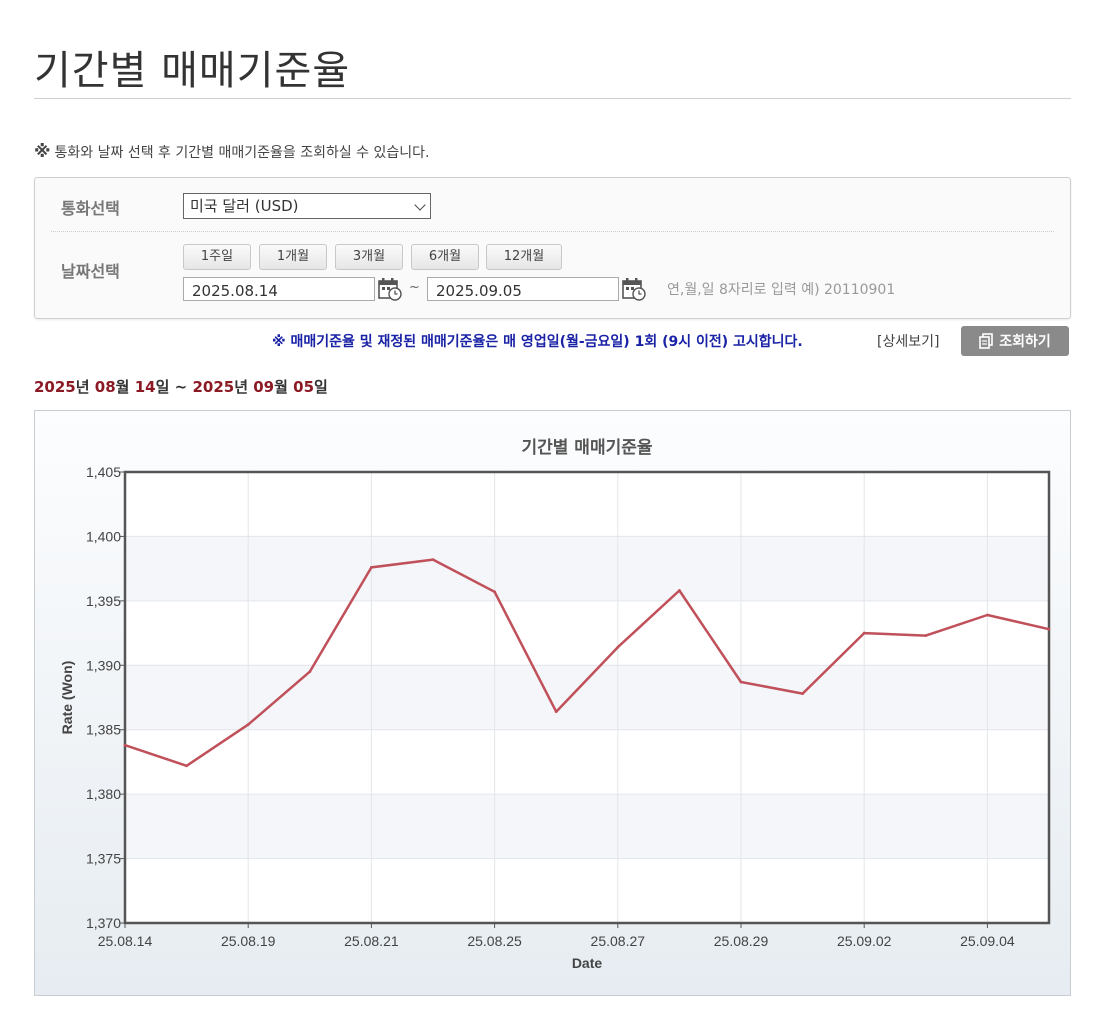 The image size is (1100, 1018). What do you see at coordinates (523, 289) in the screenshot?
I see `end-date-input: 2025.09.05` at bounding box center [523, 289].